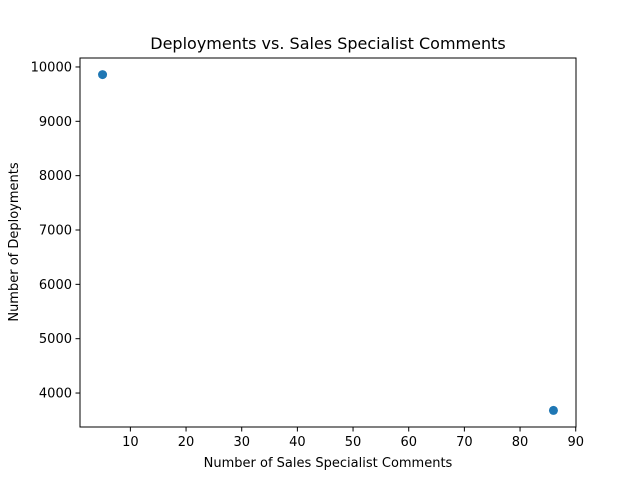 The height and width of the screenshot is (484, 640). I want to click on x-tick-label: 60, so click(408, 442).